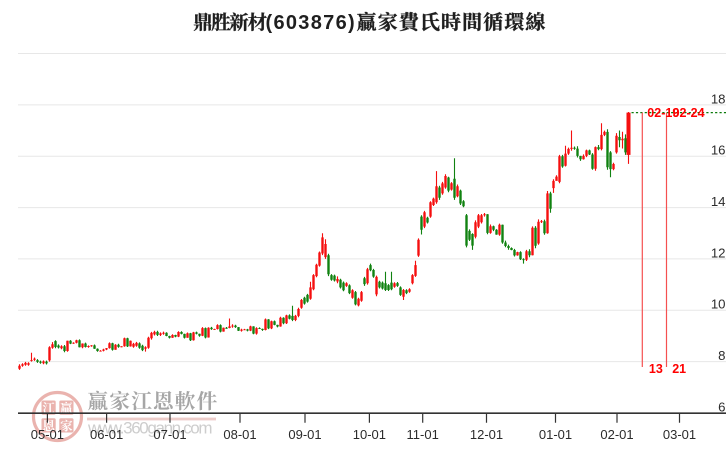 This screenshot has height=450, width=726. Describe the element at coordinates (486, 434) in the screenshot. I see `svg-text: 12-01` at that location.